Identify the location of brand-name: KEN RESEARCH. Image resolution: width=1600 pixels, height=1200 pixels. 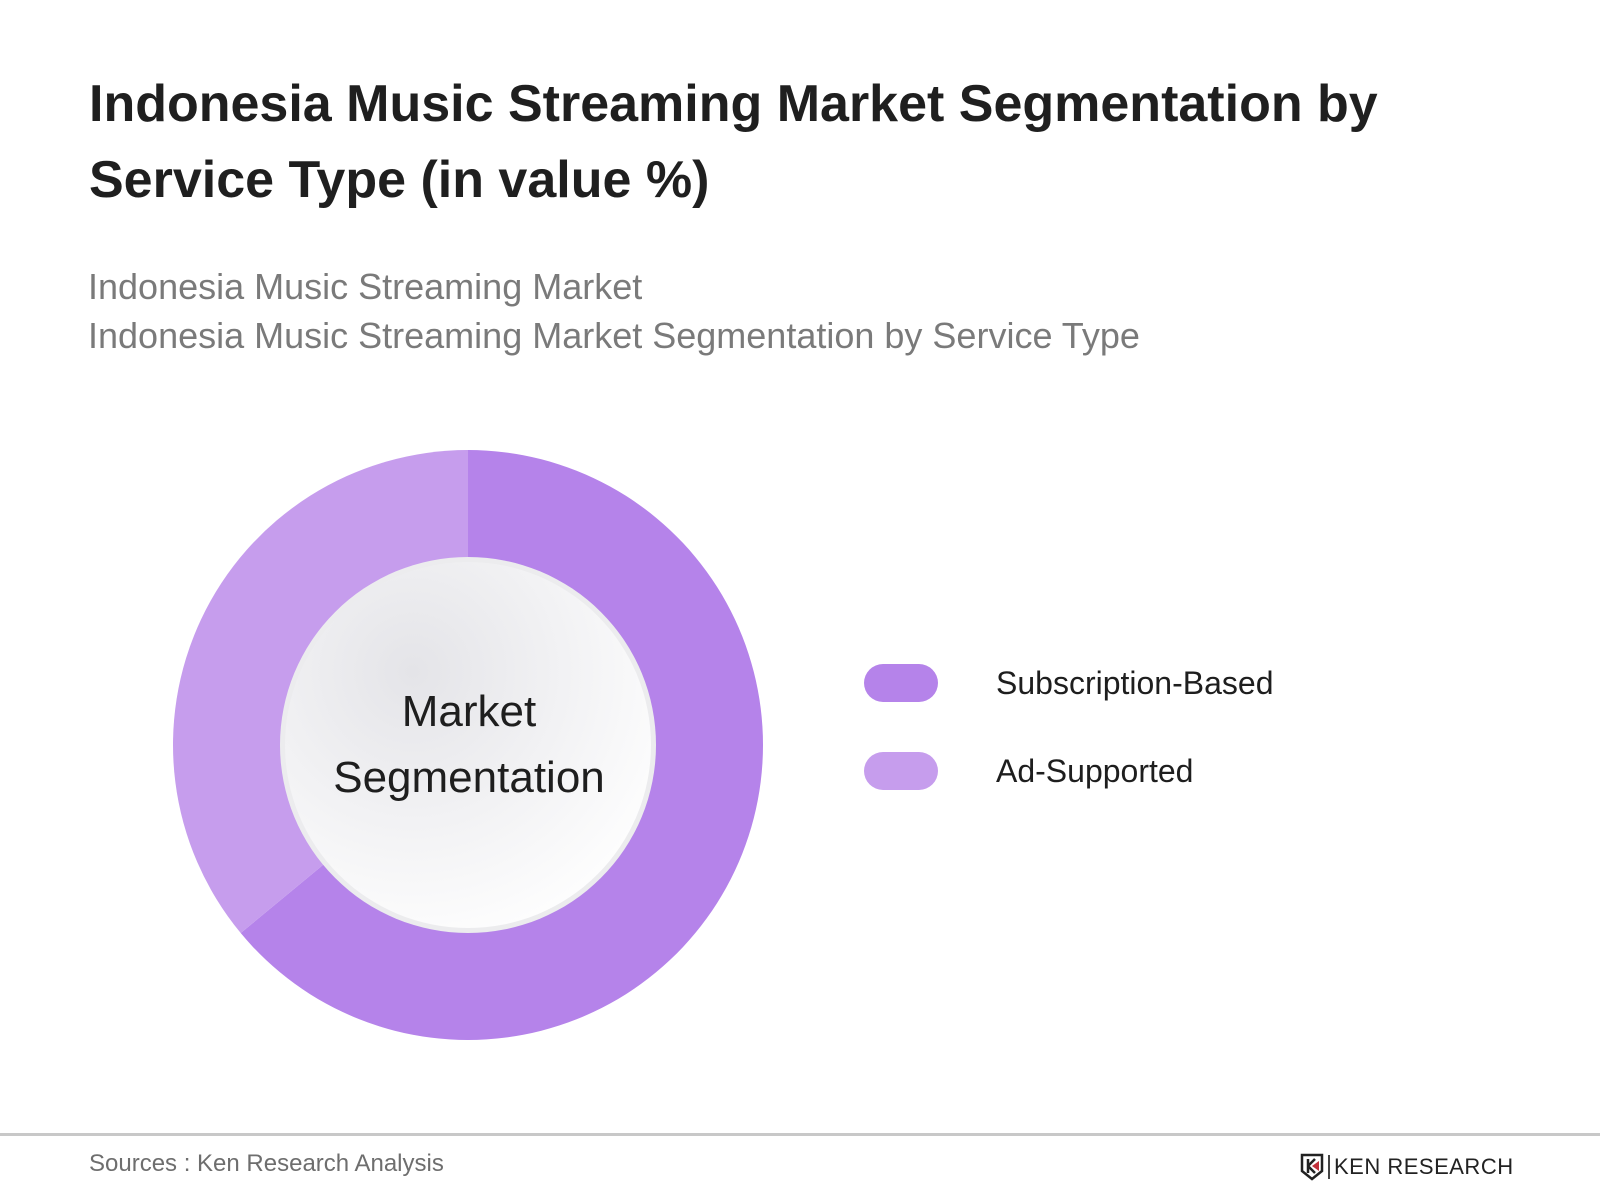
(1424, 1166).